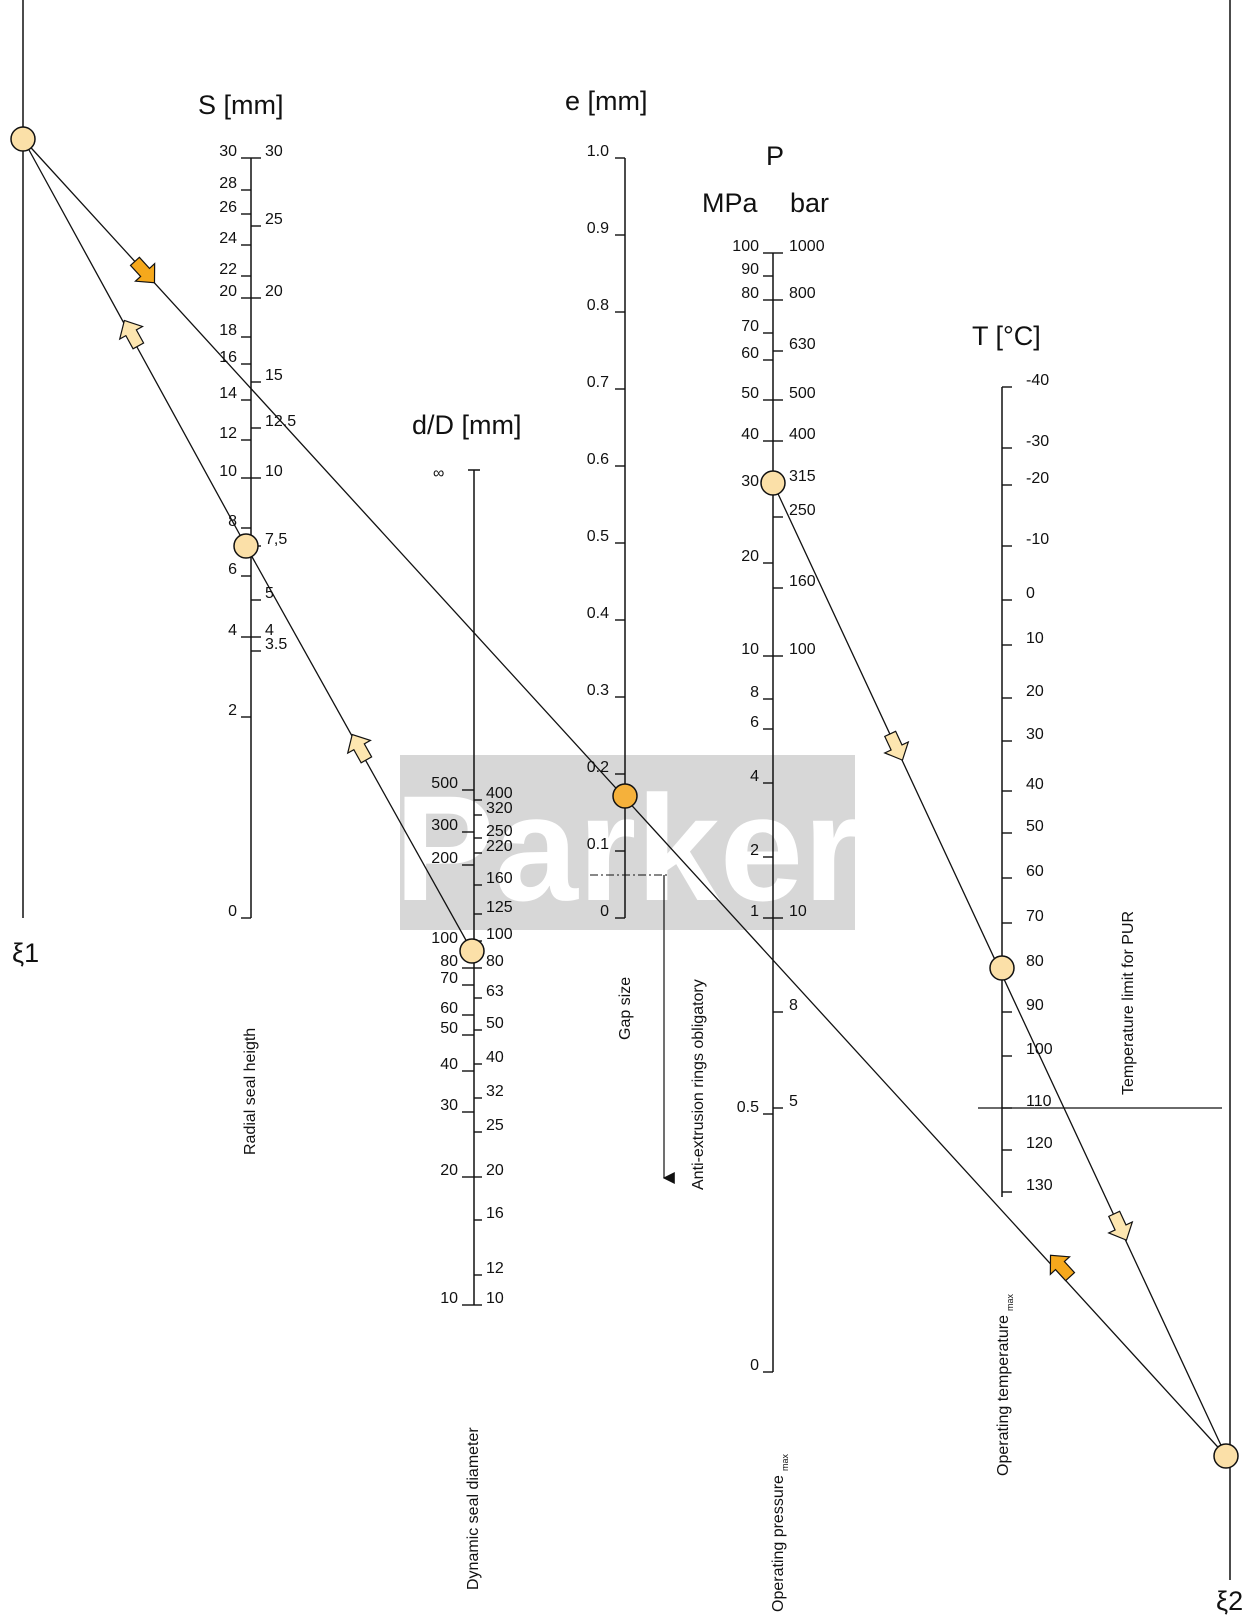  Describe the element at coordinates (449, 1170) in the screenshot. I see `d-left-tick-label: 20` at that location.